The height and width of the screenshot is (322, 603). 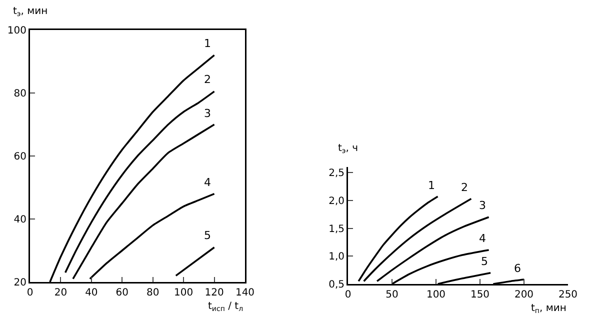 I want to click on x-tick-label: 20, so click(x=61, y=293).